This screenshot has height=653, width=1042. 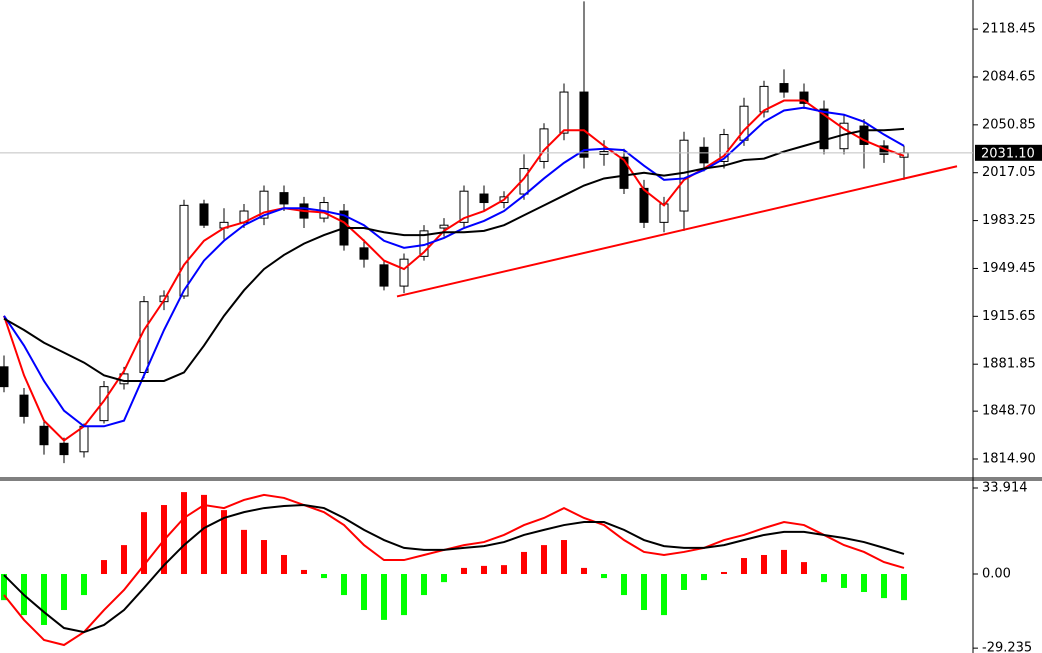 What do you see at coordinates (1009, 29) in the screenshot?
I see `y-tick-label: 2118.45` at bounding box center [1009, 29].